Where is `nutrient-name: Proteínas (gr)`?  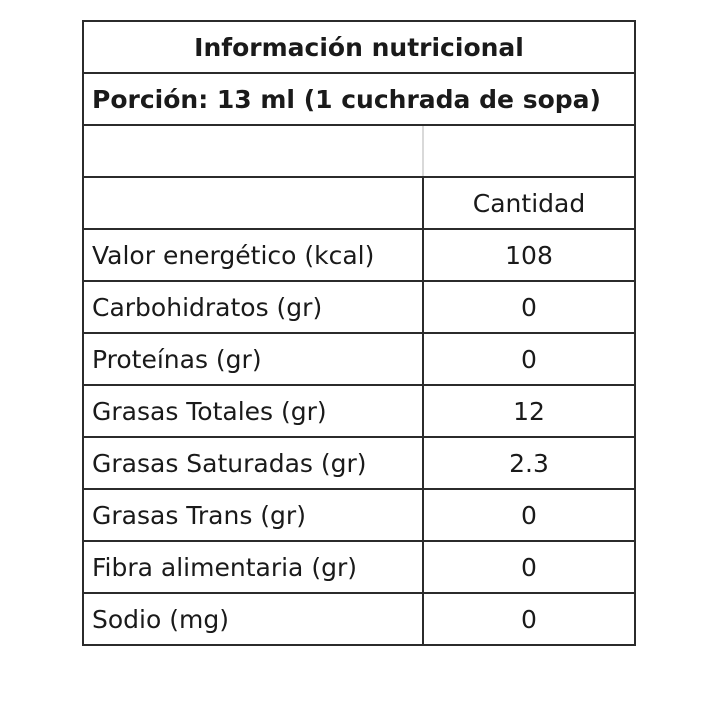
nutrient-name: Proteínas (gr) is located at coordinates (253, 359).